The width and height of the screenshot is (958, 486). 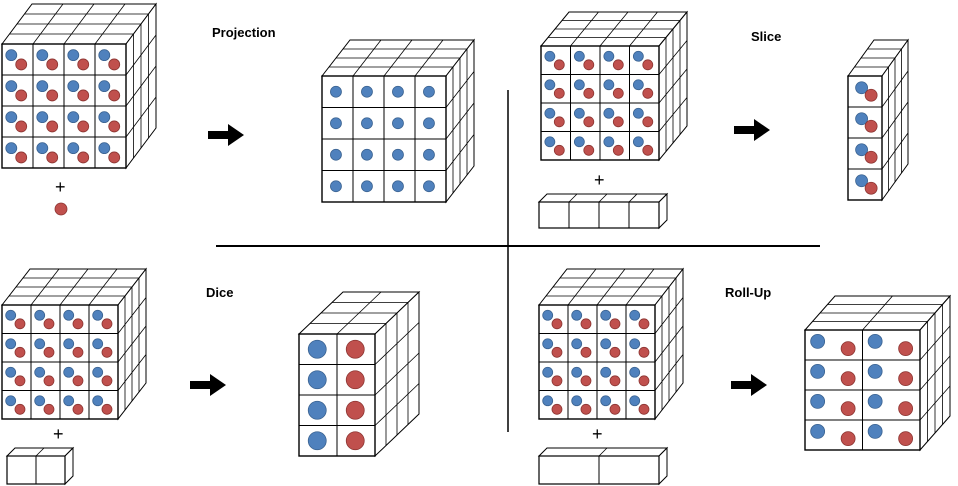 I want to click on slice-result-cube, so click(x=878, y=120).